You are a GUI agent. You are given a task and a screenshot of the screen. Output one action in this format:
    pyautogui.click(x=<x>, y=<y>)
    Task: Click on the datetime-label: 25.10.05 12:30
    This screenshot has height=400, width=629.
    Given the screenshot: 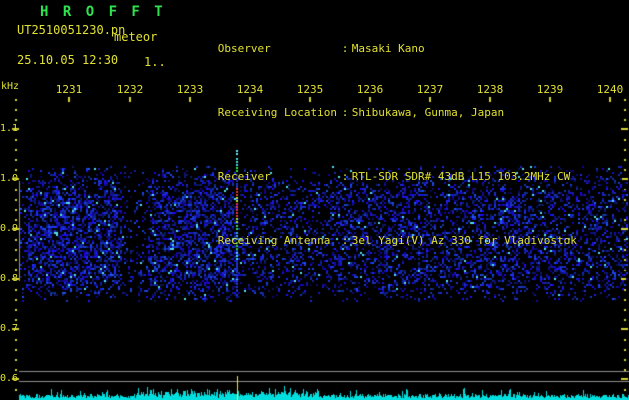 What is the action you would take?
    pyautogui.click(x=68, y=60)
    